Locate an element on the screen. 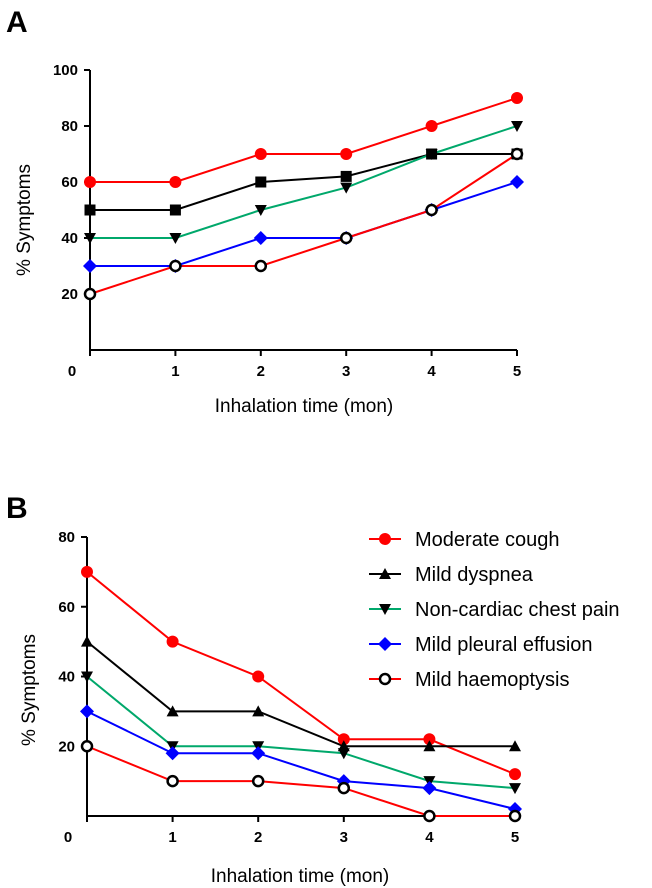 This screenshot has height=888, width=652. panel-a-y-tick-label: 80 is located at coordinates (69, 126).